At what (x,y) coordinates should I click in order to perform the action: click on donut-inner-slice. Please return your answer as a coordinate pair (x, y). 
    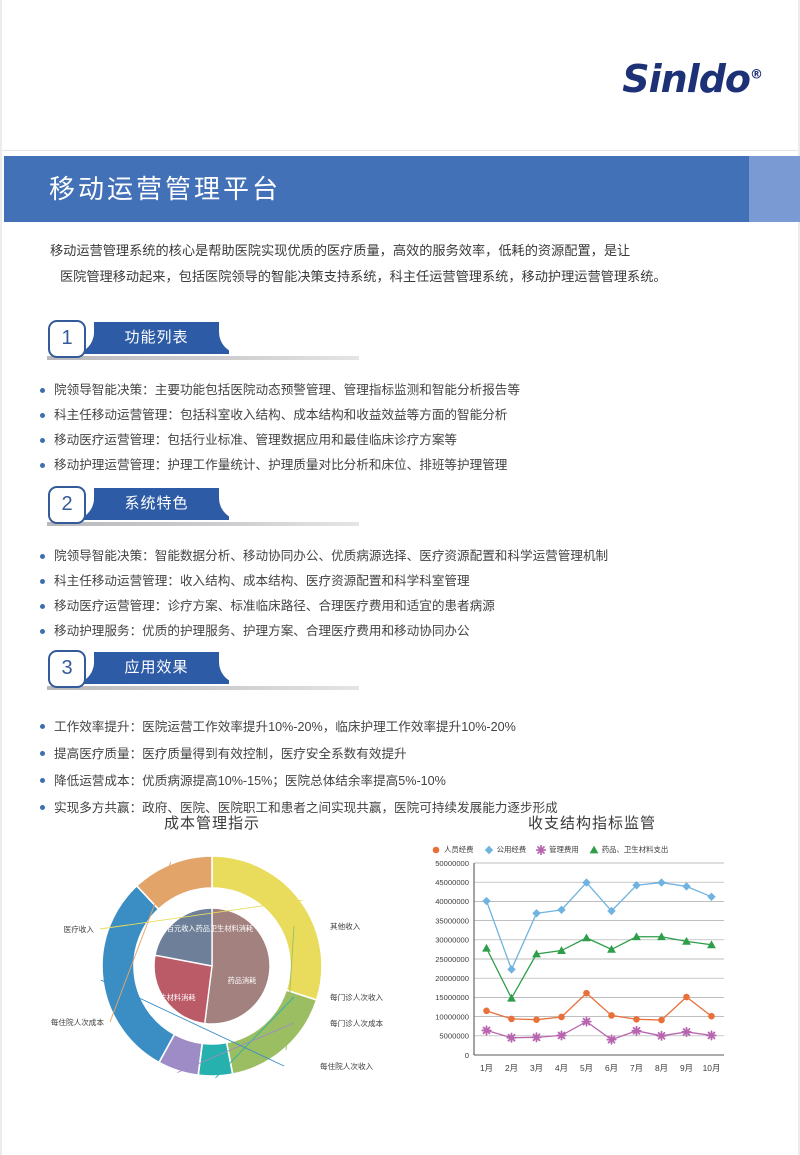
    Looking at the image, I should click on (183, 989).